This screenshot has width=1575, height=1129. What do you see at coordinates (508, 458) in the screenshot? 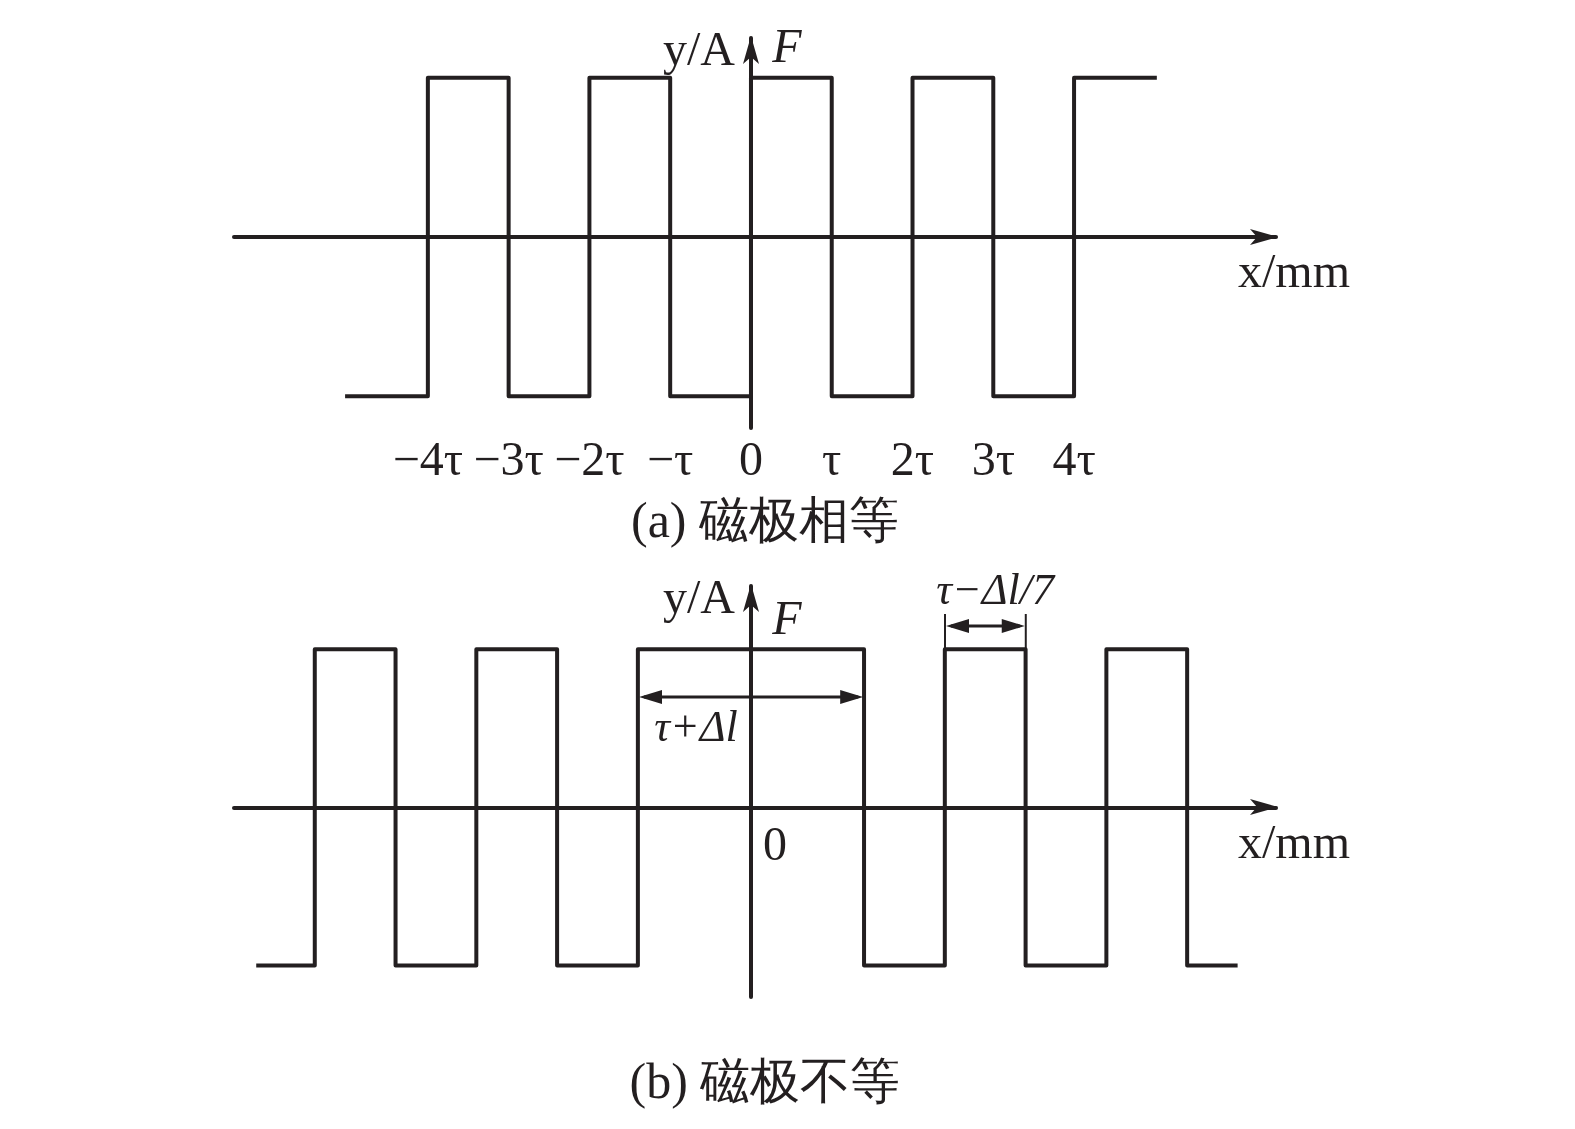
I see `x-tick-label: −3τ` at bounding box center [508, 458].